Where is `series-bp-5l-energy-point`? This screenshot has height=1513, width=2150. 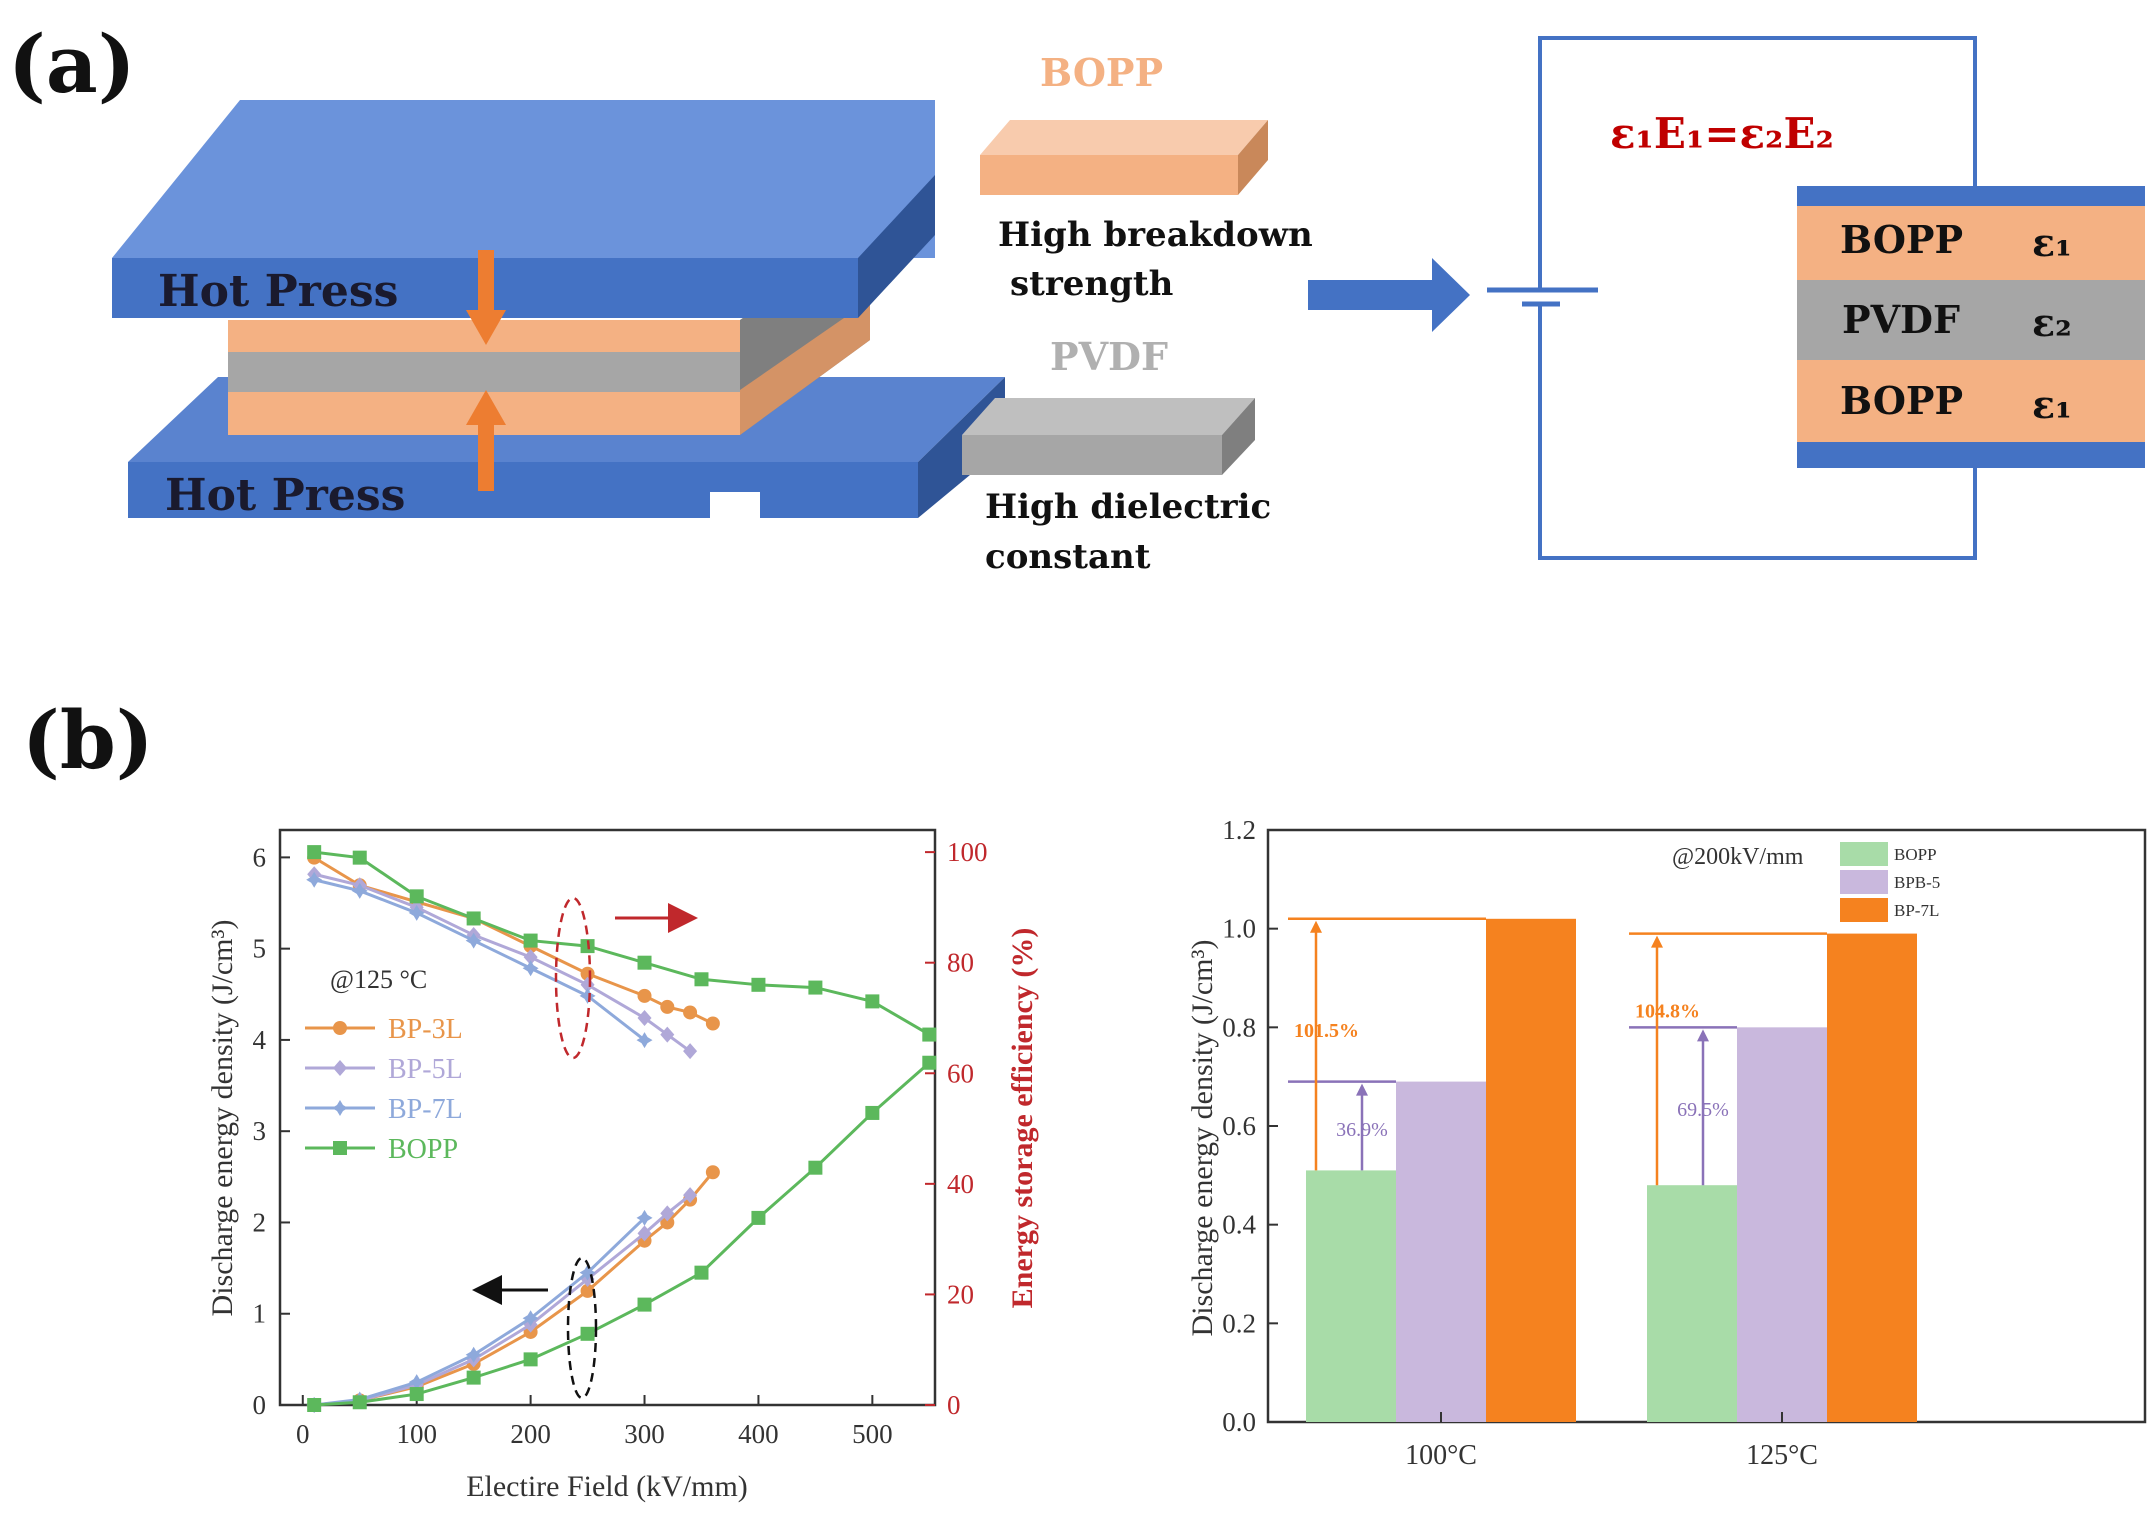 series-bp-5l-energy-point is located at coordinates (667, 1213).